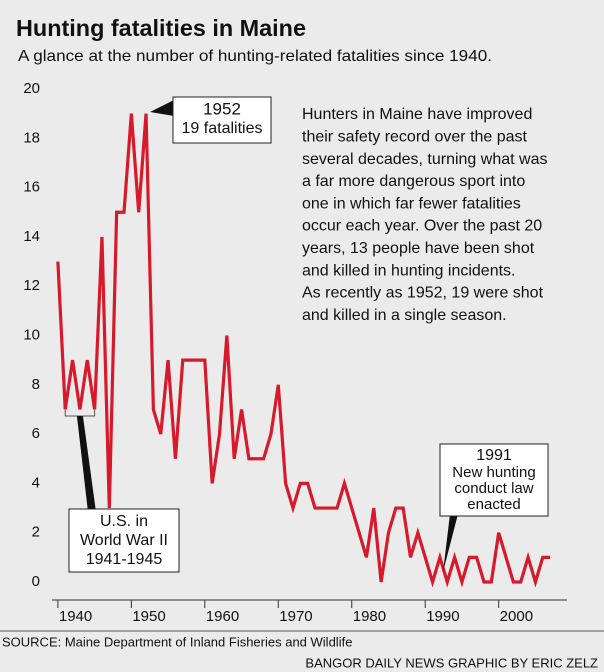  What do you see at coordinates (415, 137) in the screenshot?
I see `paragraph-line: their safety record over the past` at bounding box center [415, 137].